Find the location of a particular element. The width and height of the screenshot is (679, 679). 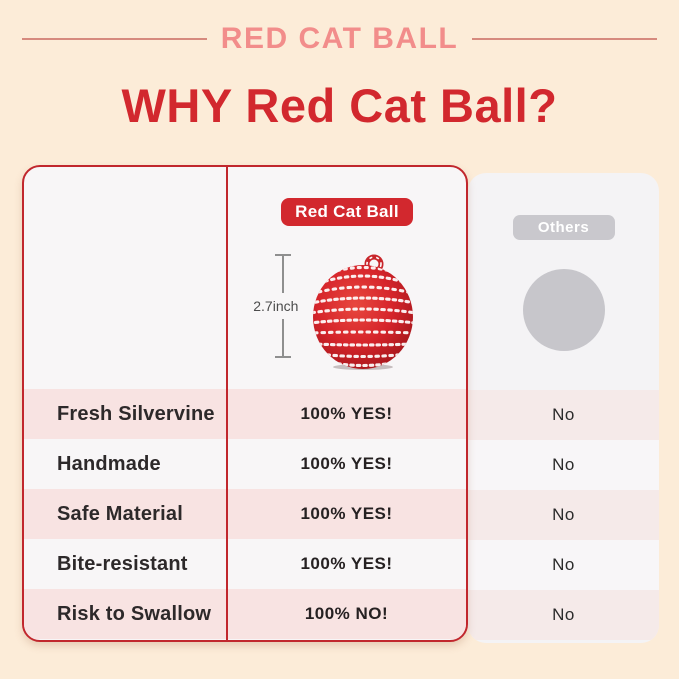

kicker-line-left is located at coordinates (114, 39).